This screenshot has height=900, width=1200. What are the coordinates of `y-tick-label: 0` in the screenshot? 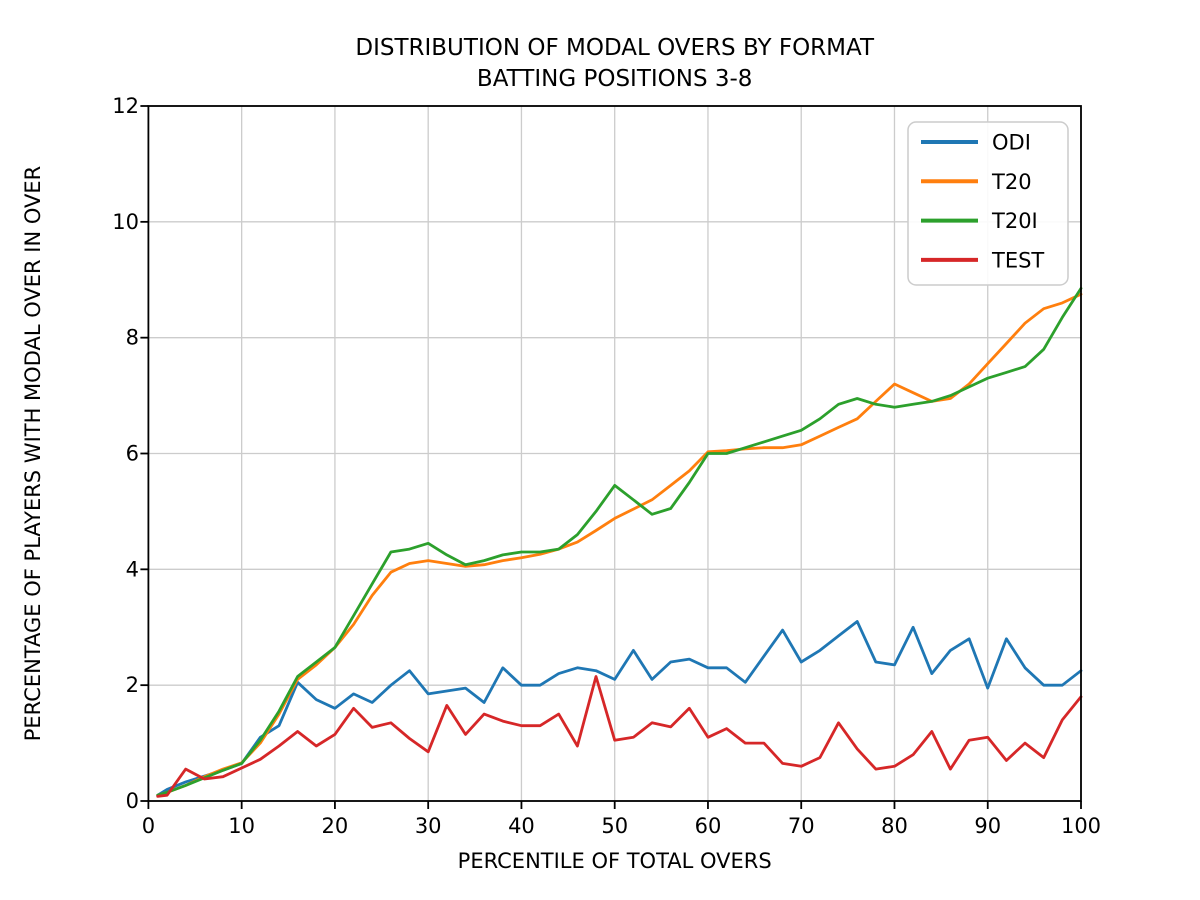 It's located at (132, 801).